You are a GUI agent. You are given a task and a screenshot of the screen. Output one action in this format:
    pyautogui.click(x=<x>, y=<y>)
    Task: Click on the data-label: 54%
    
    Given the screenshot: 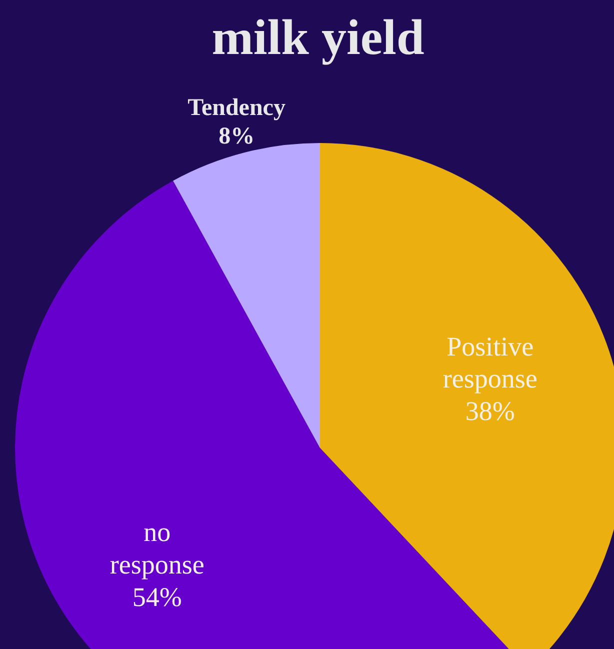 What is the action you would take?
    pyautogui.click(x=157, y=597)
    